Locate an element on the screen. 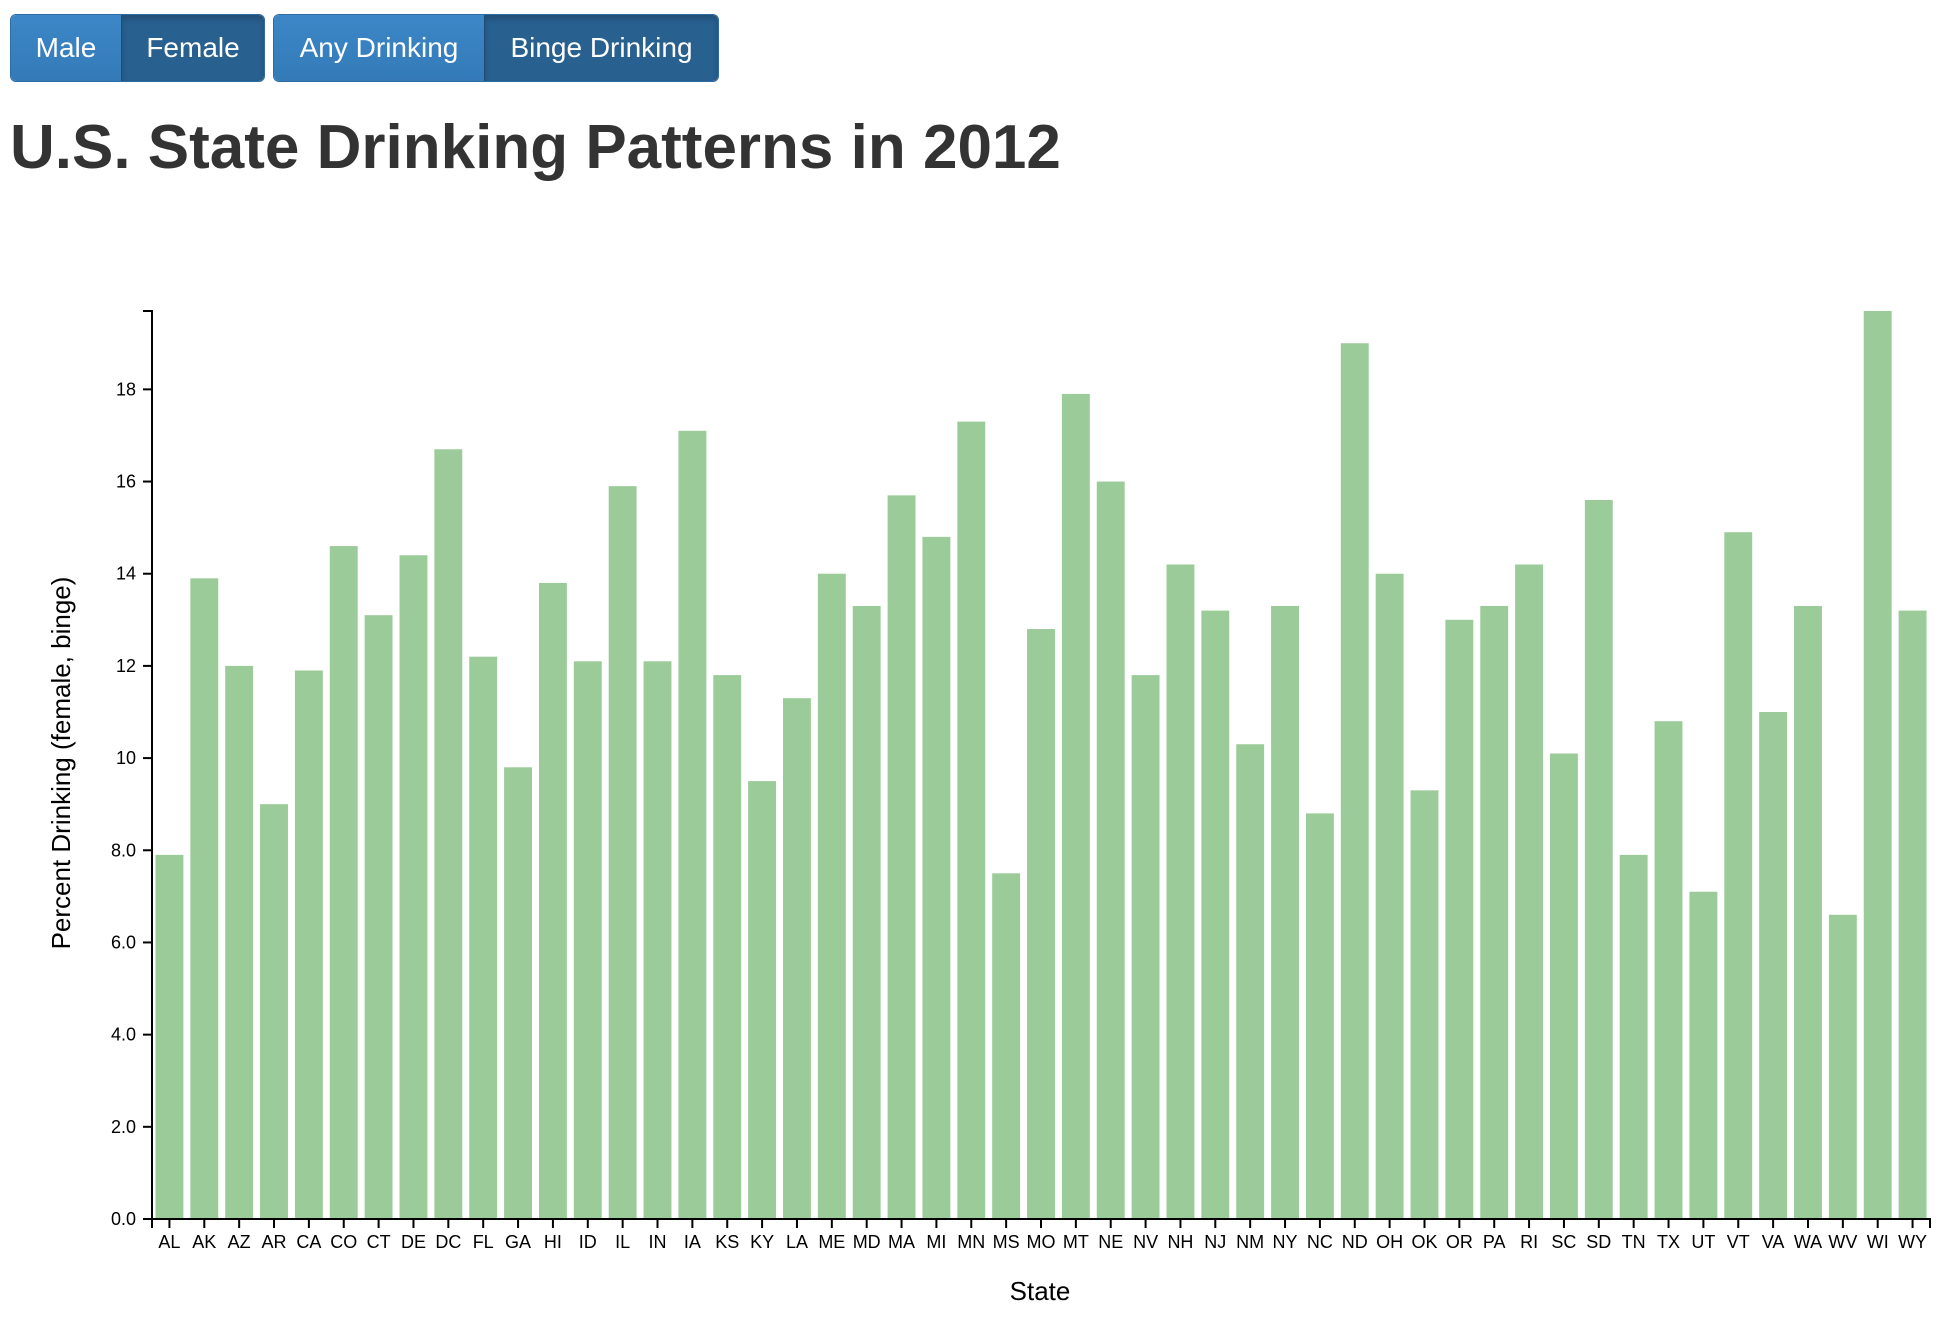  x-tick-label-tn: TN is located at coordinates (1634, 1242).